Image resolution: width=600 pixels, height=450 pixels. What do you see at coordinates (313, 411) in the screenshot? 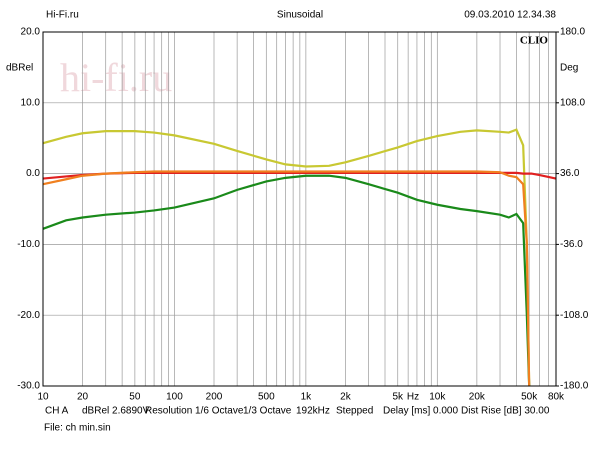
I see `footer-item: 192kHz` at bounding box center [313, 411].